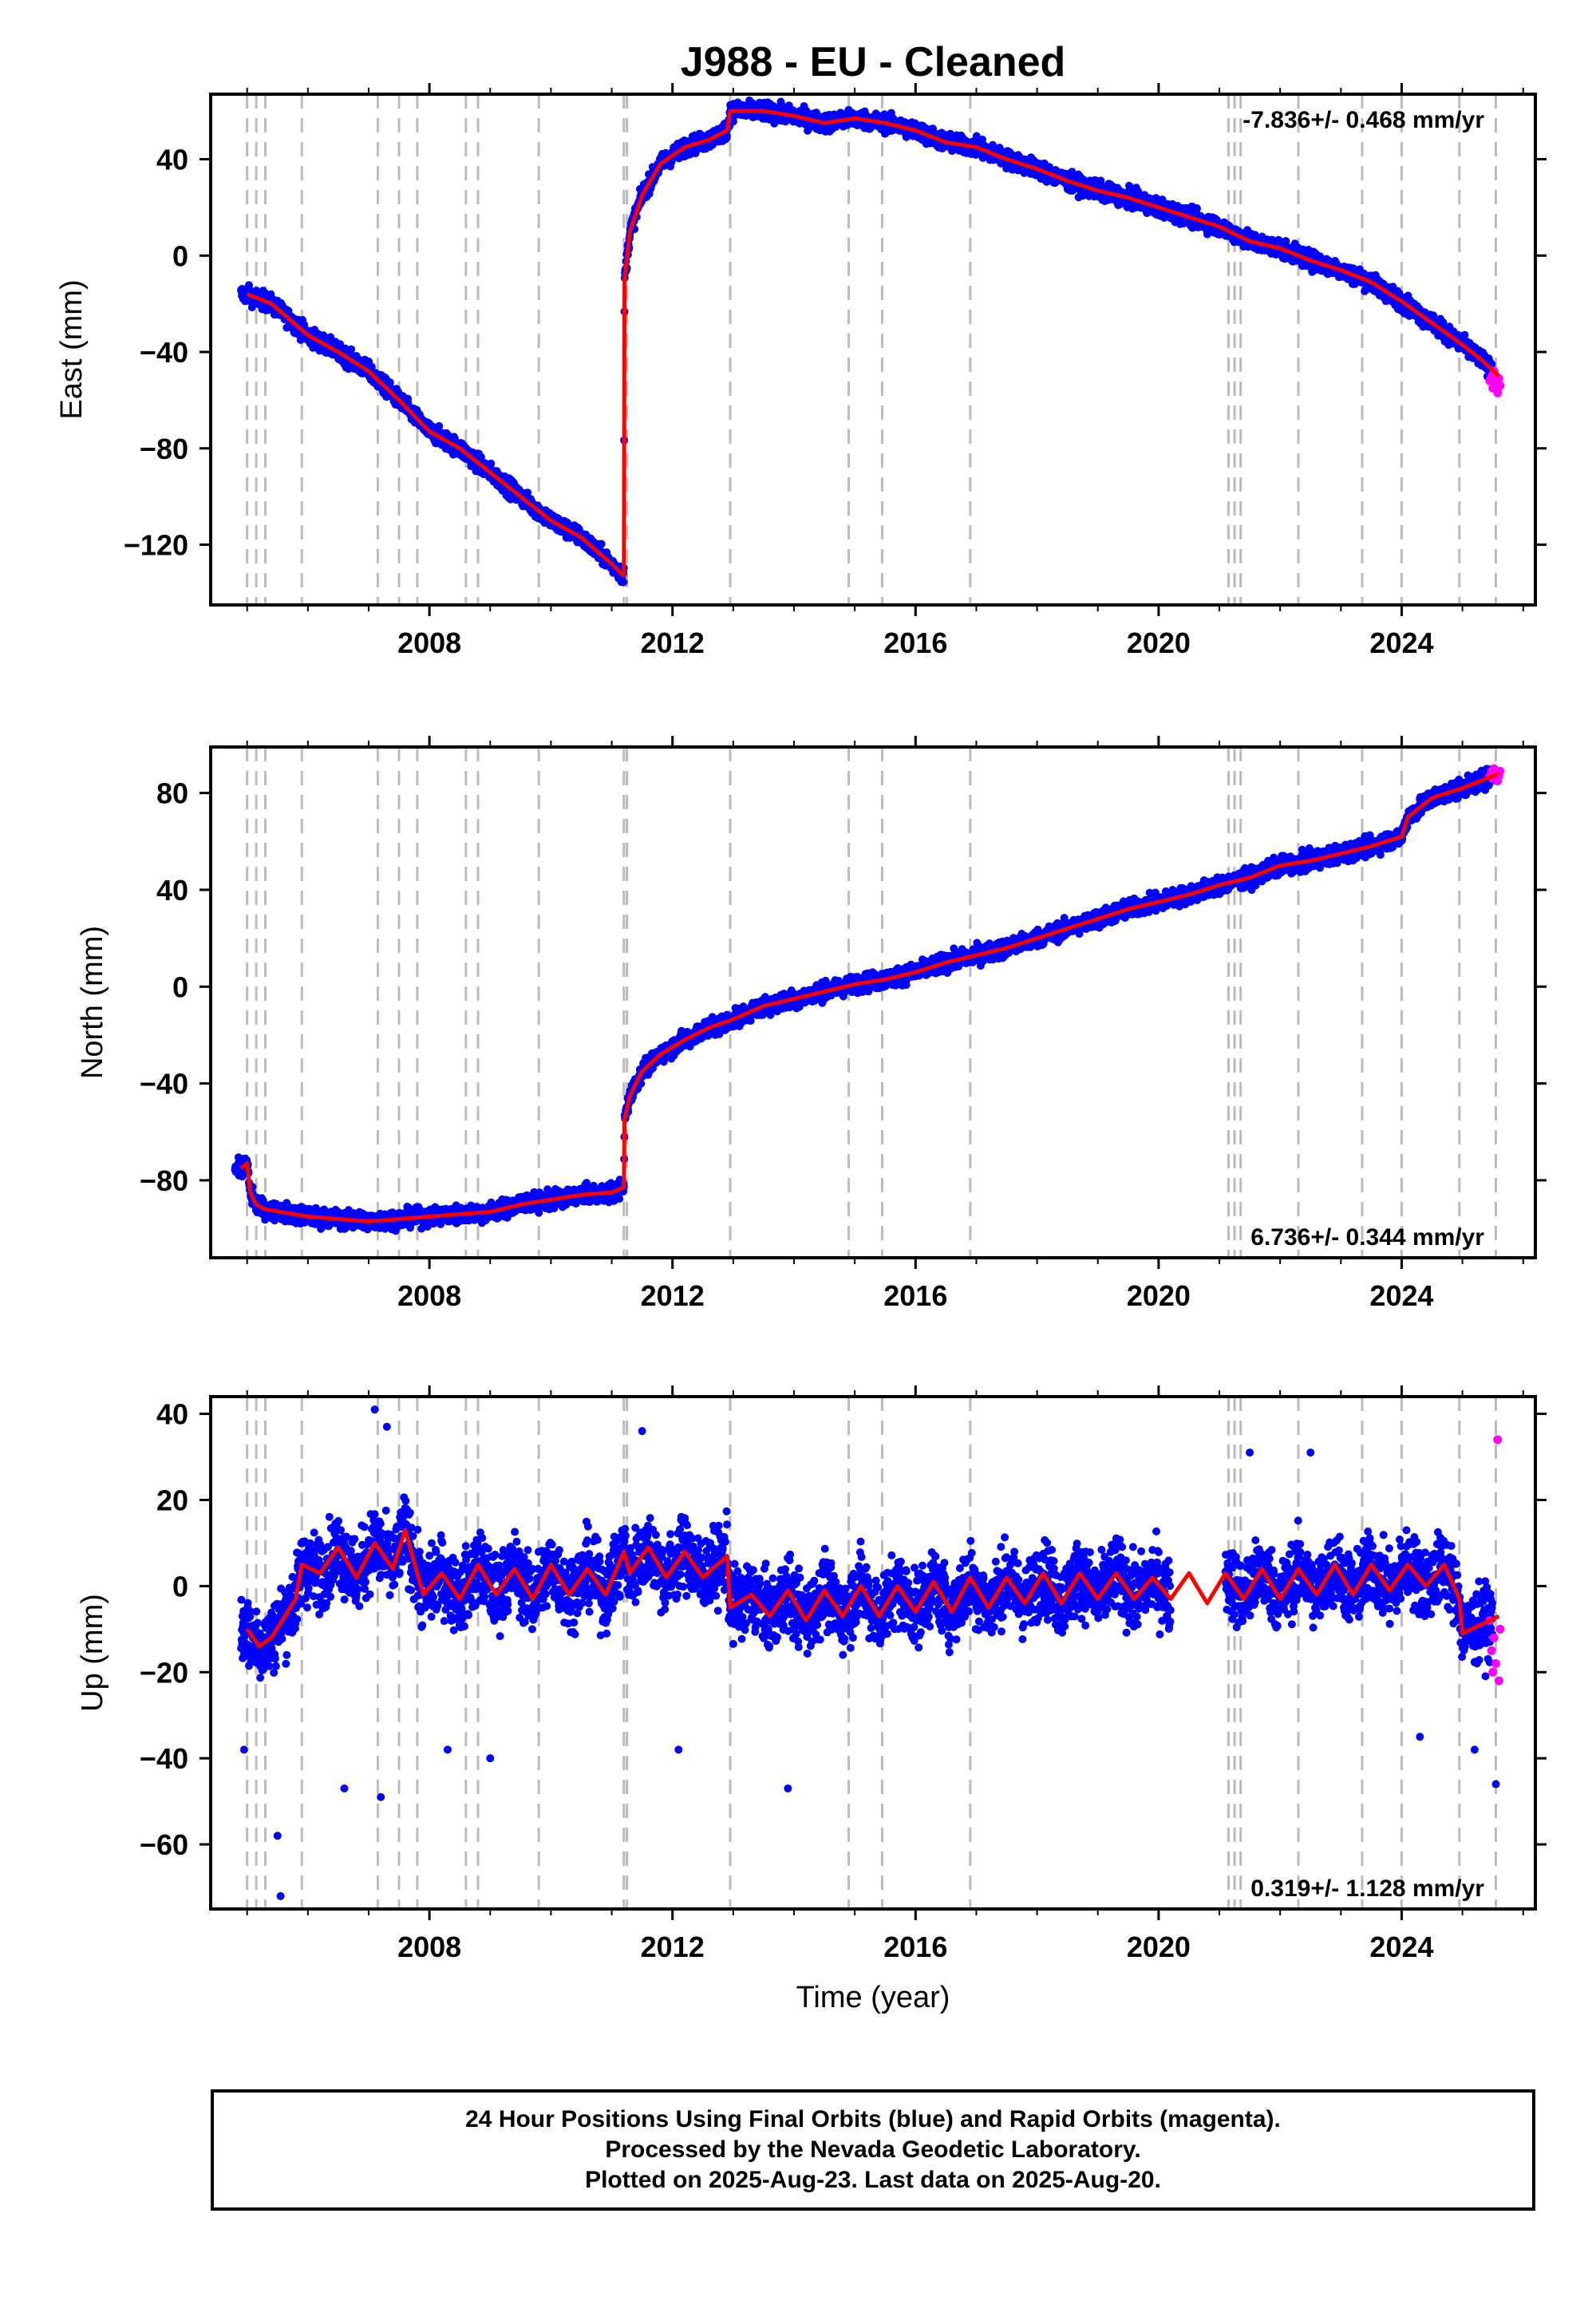 The image size is (1596, 2316). I want to click on y-tick-label: −40, so click(164, 352).